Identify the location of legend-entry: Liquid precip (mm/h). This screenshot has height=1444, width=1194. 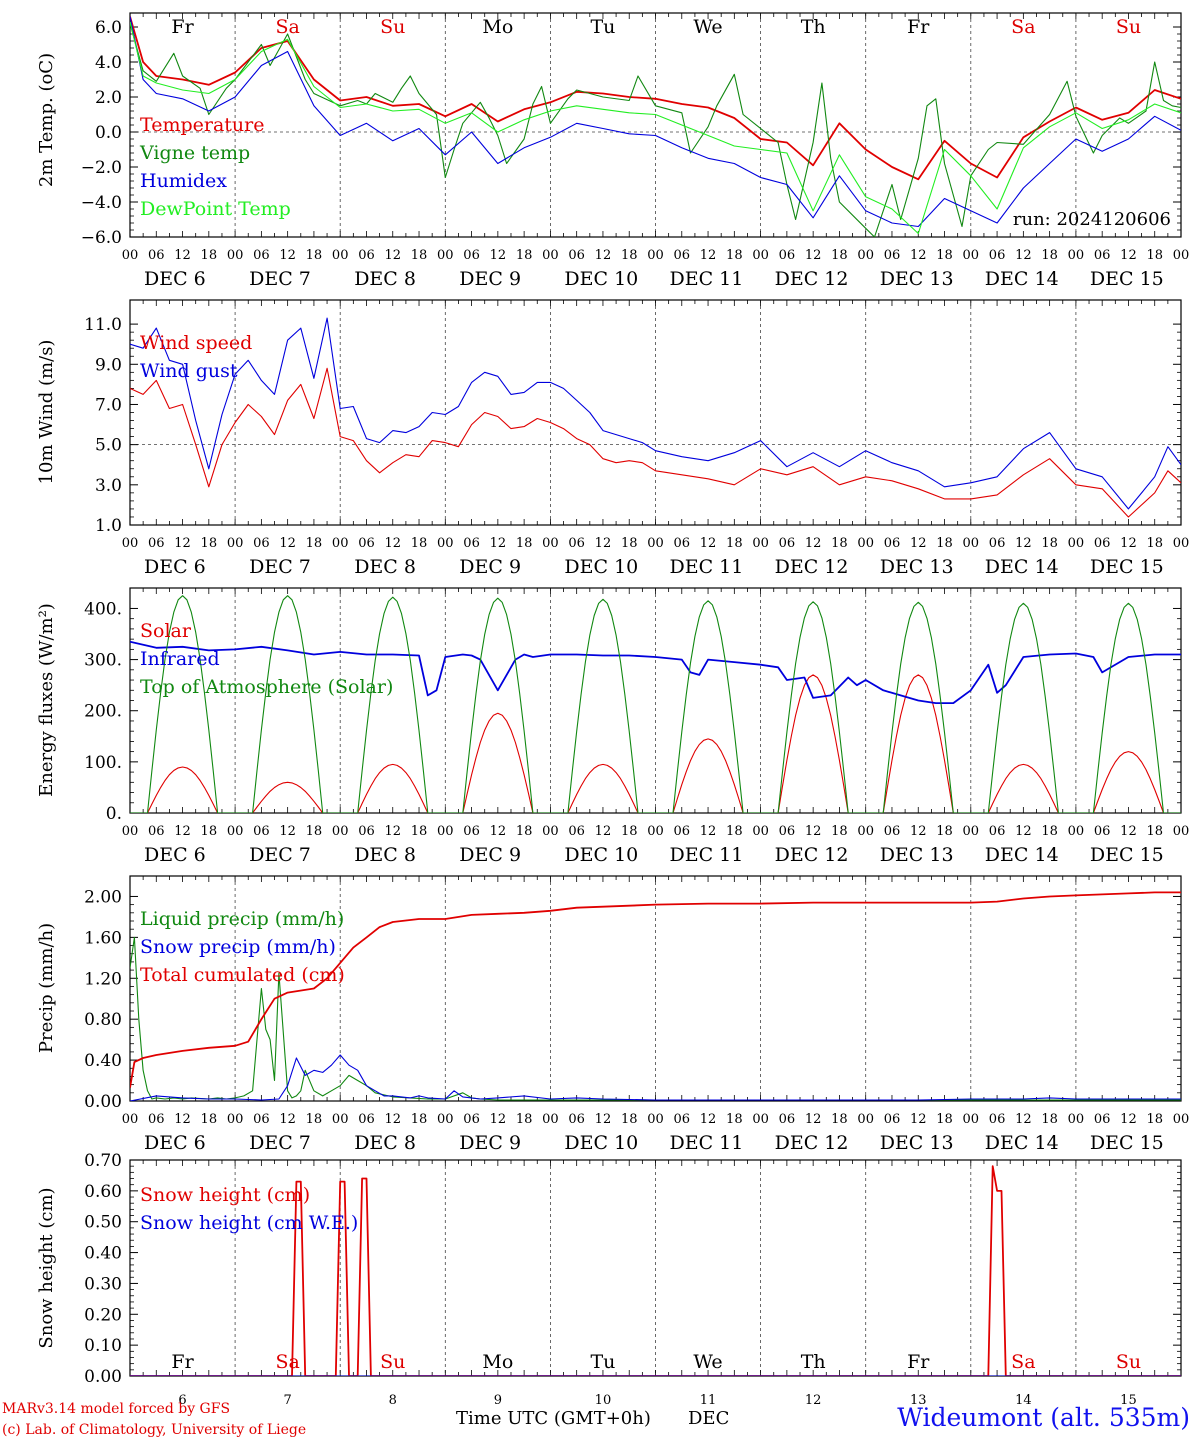
(242, 919).